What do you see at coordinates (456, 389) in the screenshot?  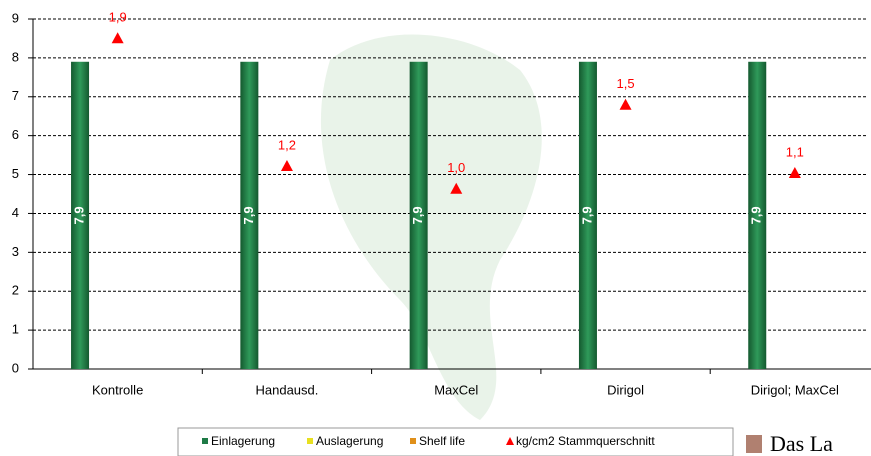 I see `x-tick-label: MaxCel` at bounding box center [456, 389].